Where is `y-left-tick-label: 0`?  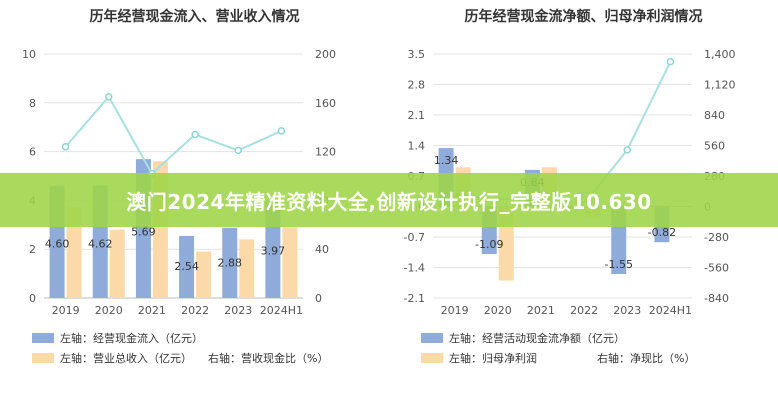 y-left-tick-label: 0 is located at coordinates (32, 298).